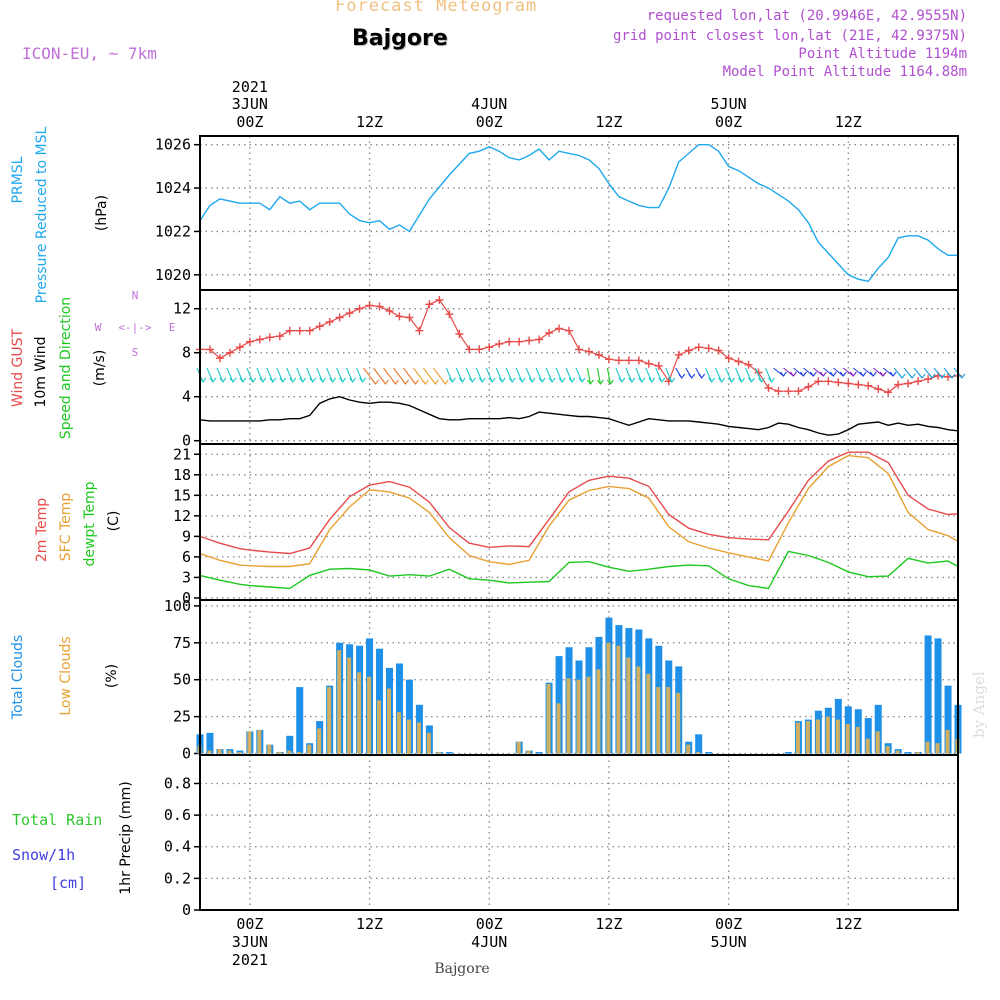 Image resolution: width=1000 pixels, height=1000 pixels. Describe the element at coordinates (135, 295) in the screenshot. I see `compass-n: N` at that location.